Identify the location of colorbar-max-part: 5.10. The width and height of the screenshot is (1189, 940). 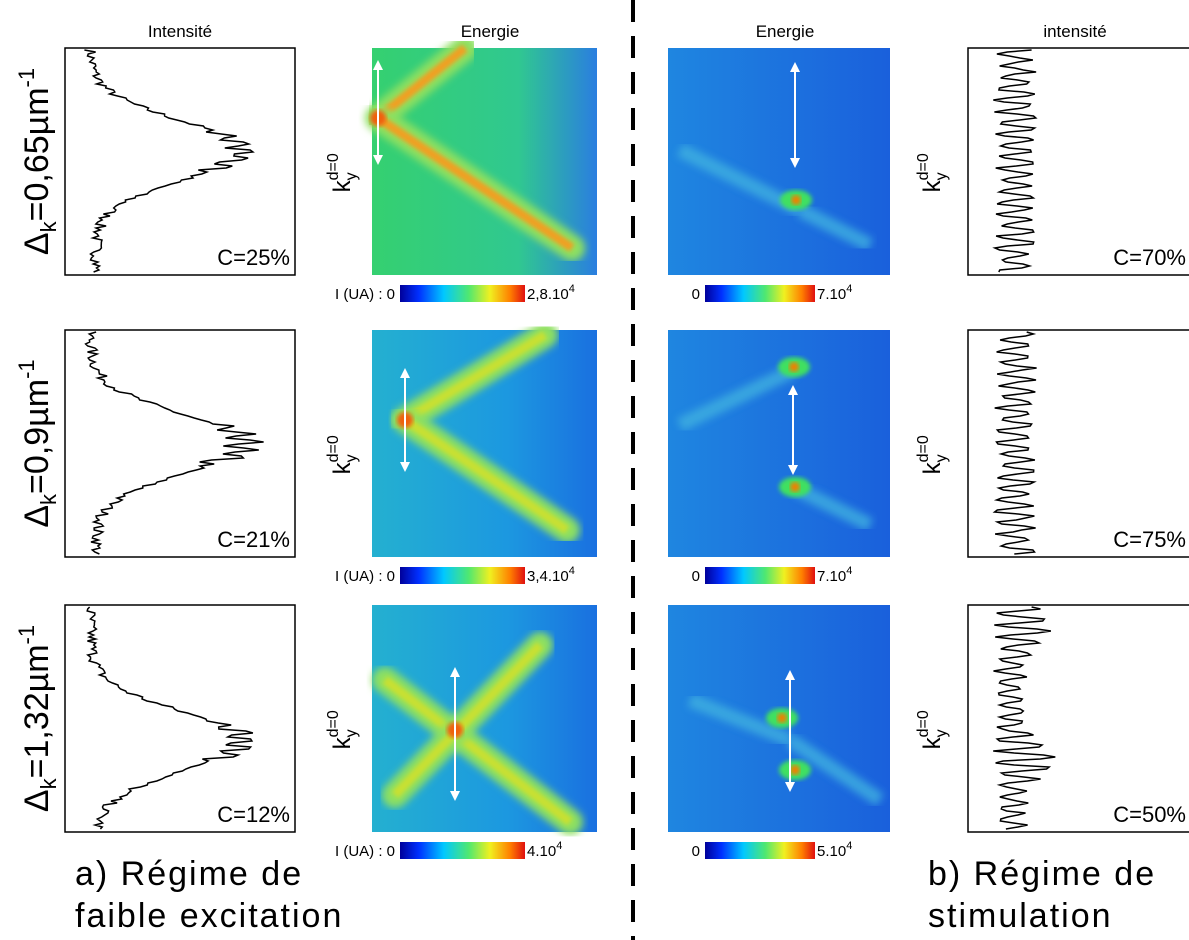
(831, 851).